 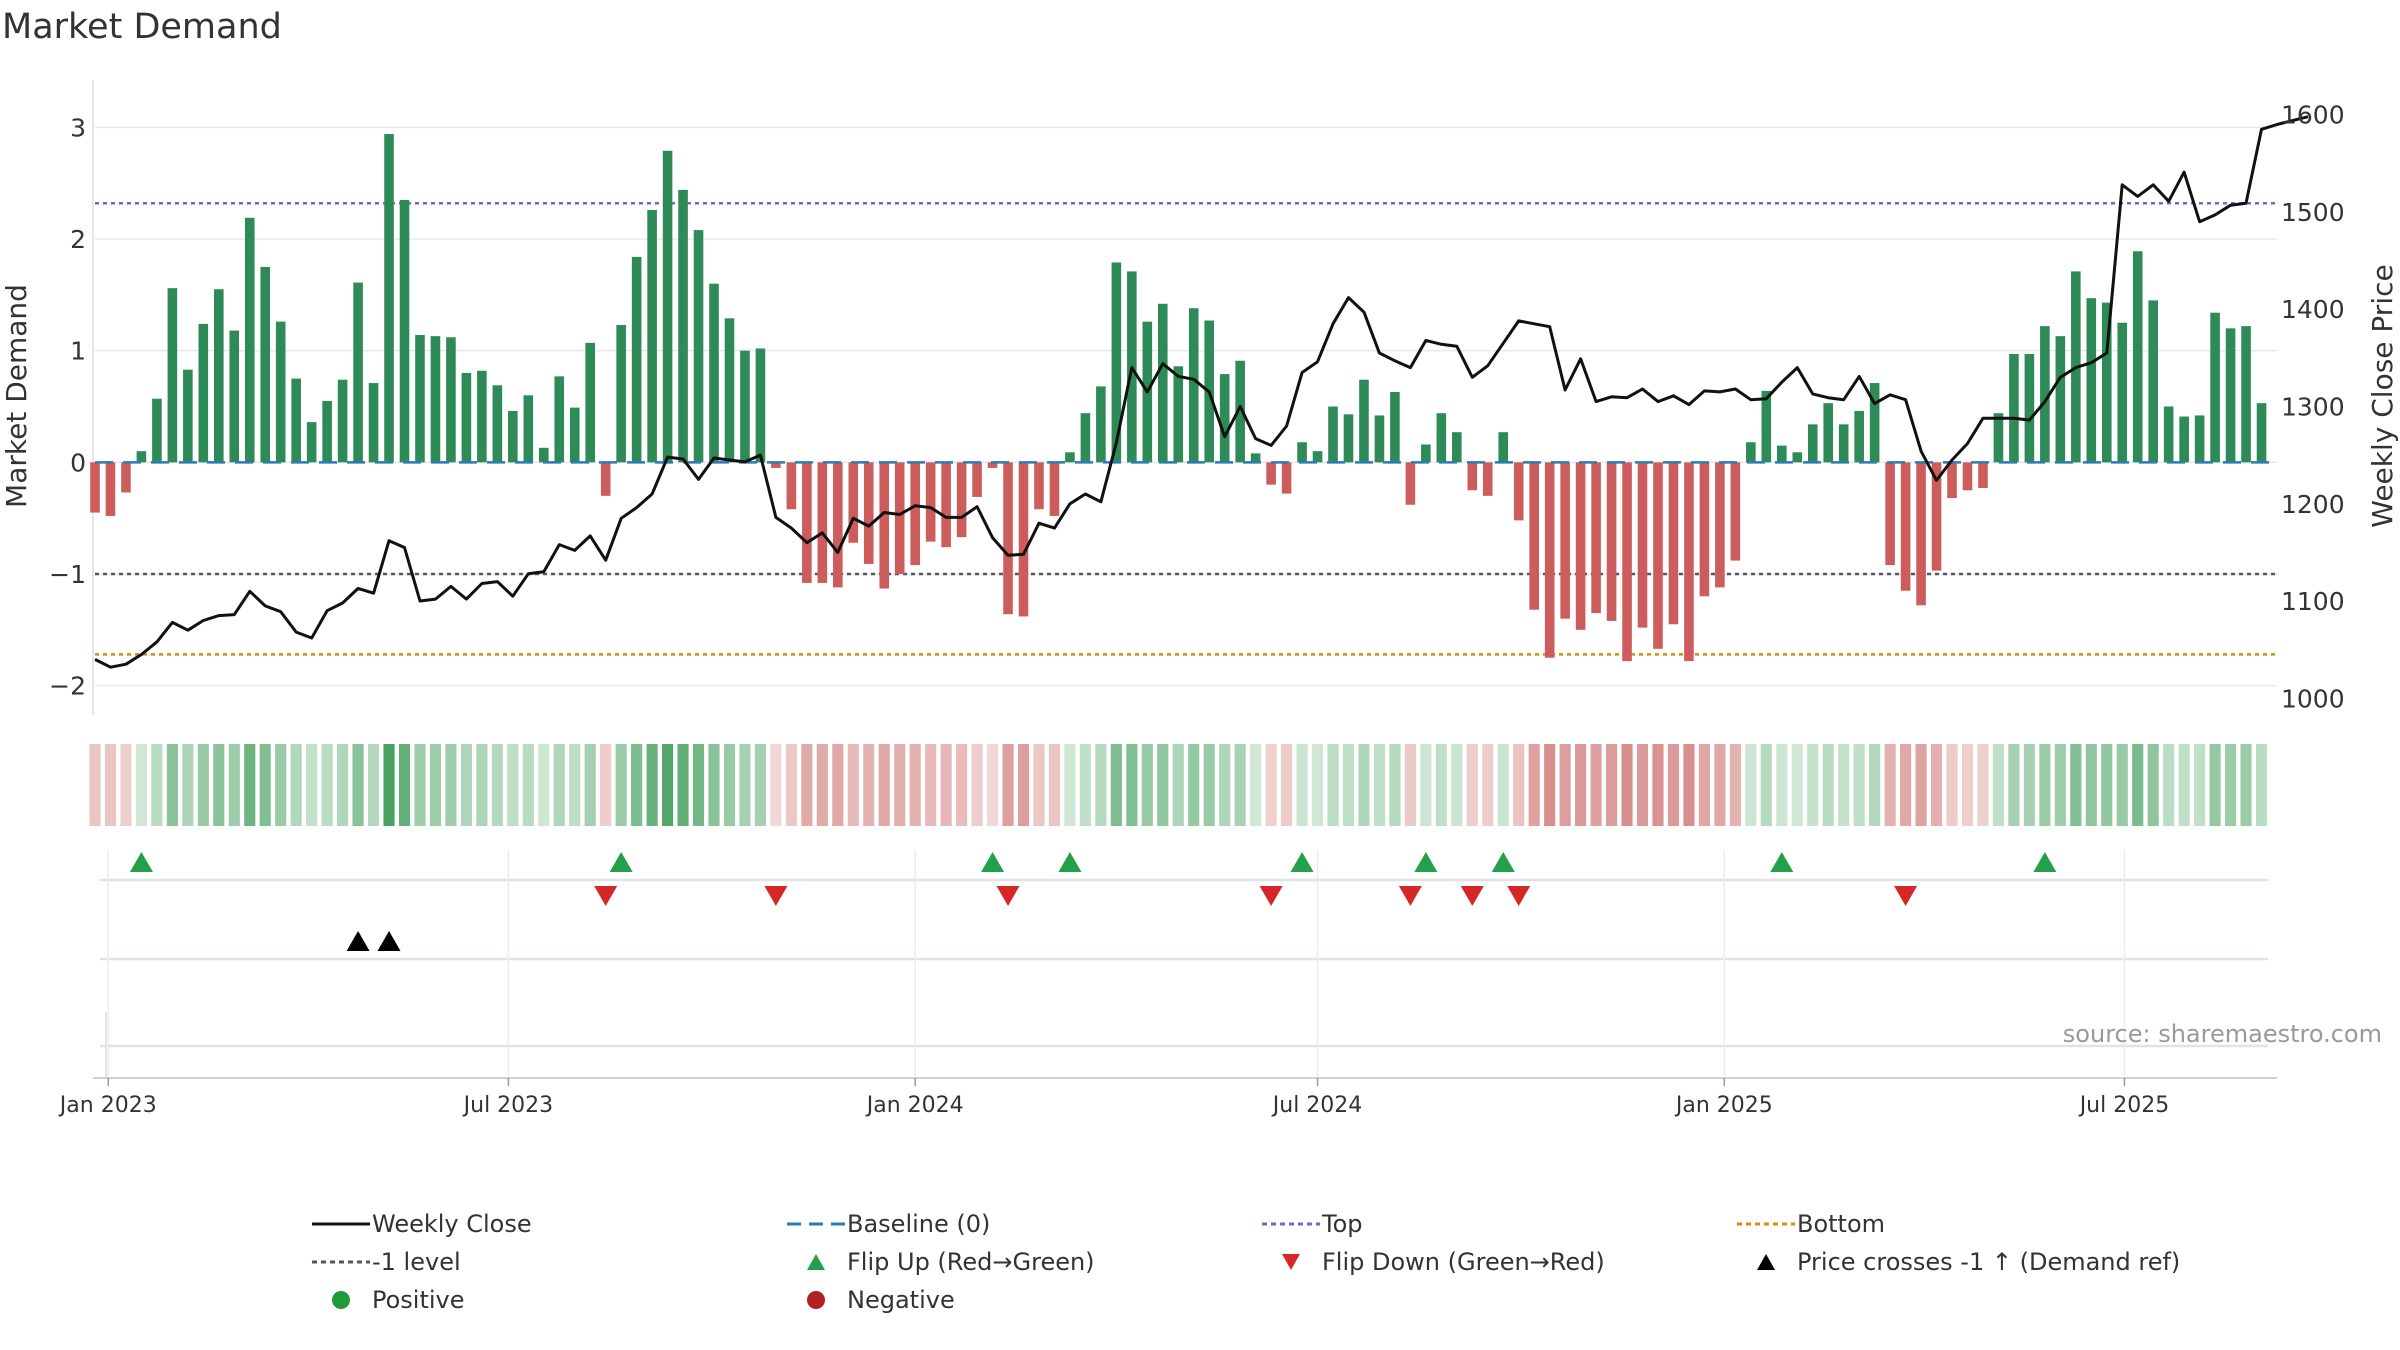 What do you see at coordinates (78, 351) in the screenshot?
I see `left-tick-label: 1` at bounding box center [78, 351].